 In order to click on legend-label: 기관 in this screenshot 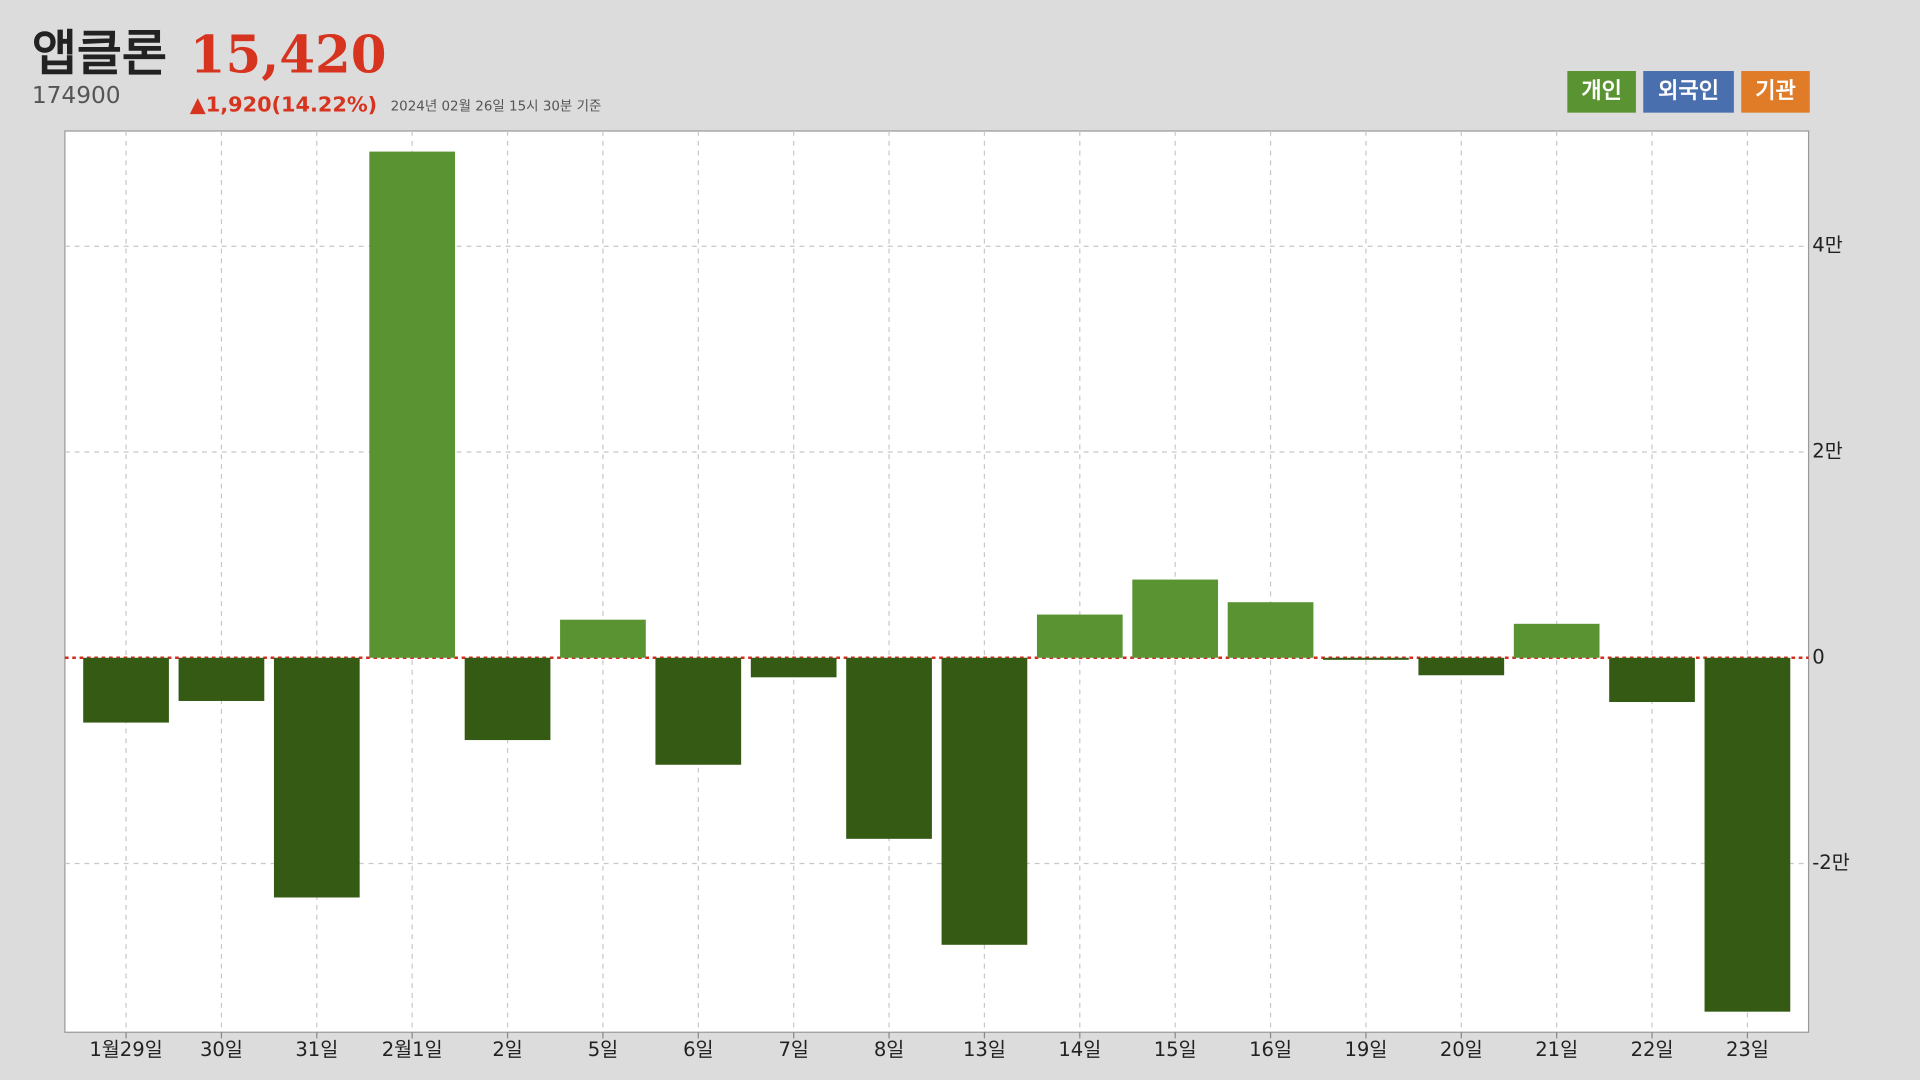, I will do `click(1775, 91)`.